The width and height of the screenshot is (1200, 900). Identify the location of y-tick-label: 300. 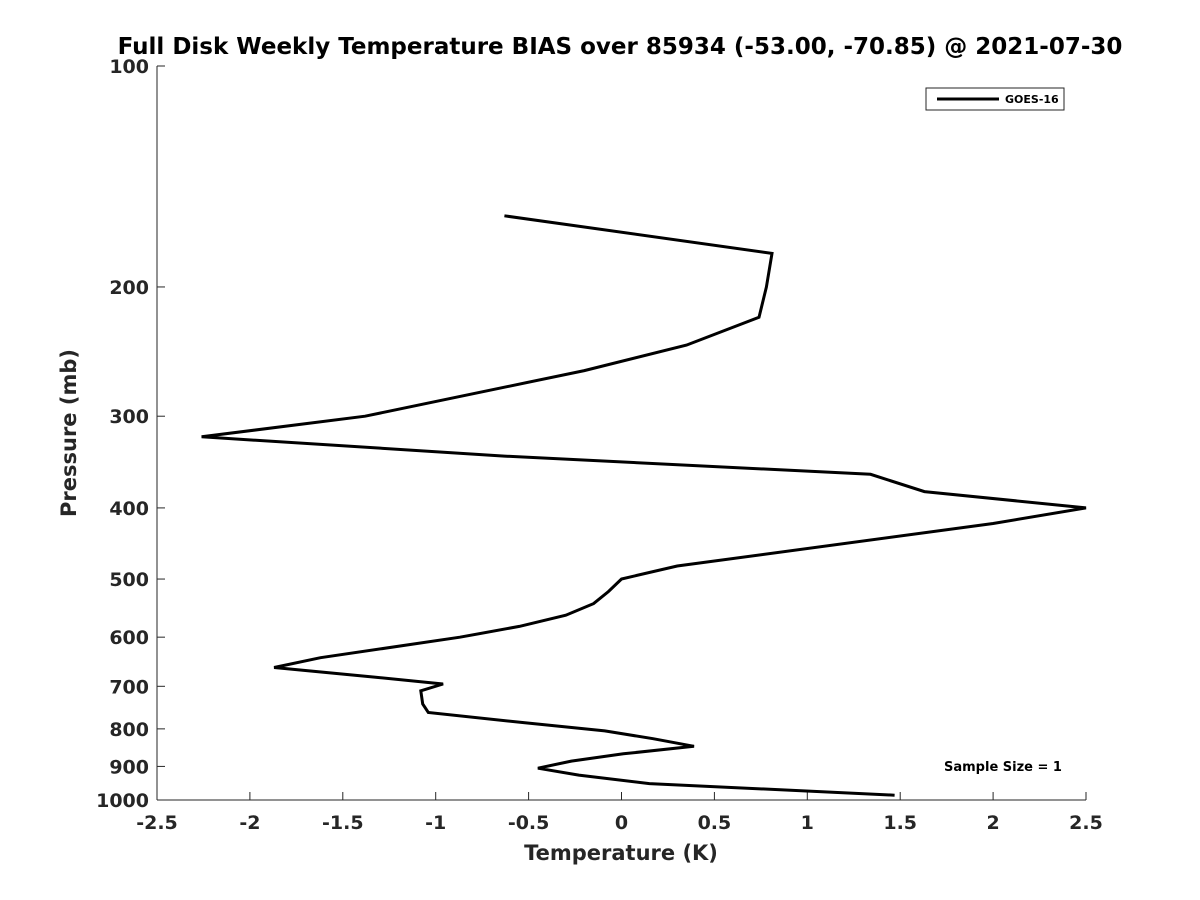
(129, 417).